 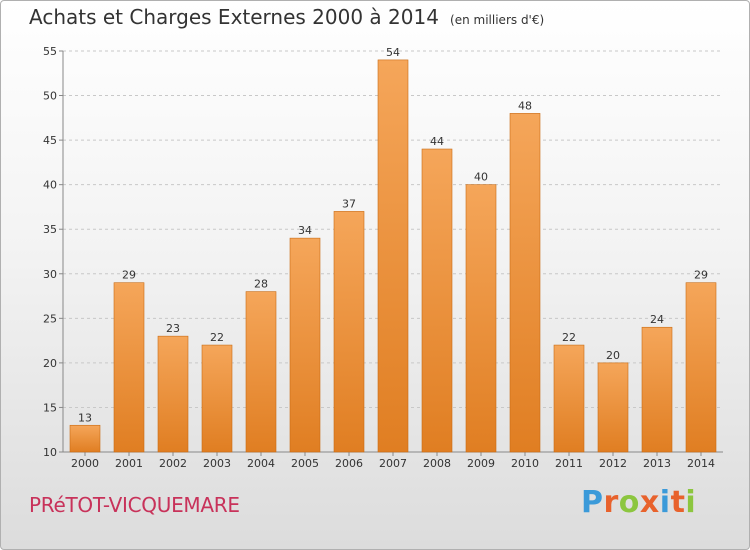 I want to click on data-label: 34, so click(x=305, y=230).